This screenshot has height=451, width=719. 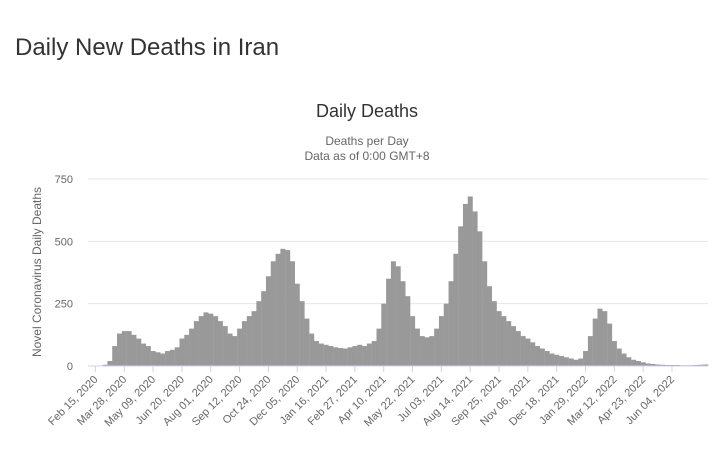 I want to click on y-tick-label: 500, so click(x=64, y=242).